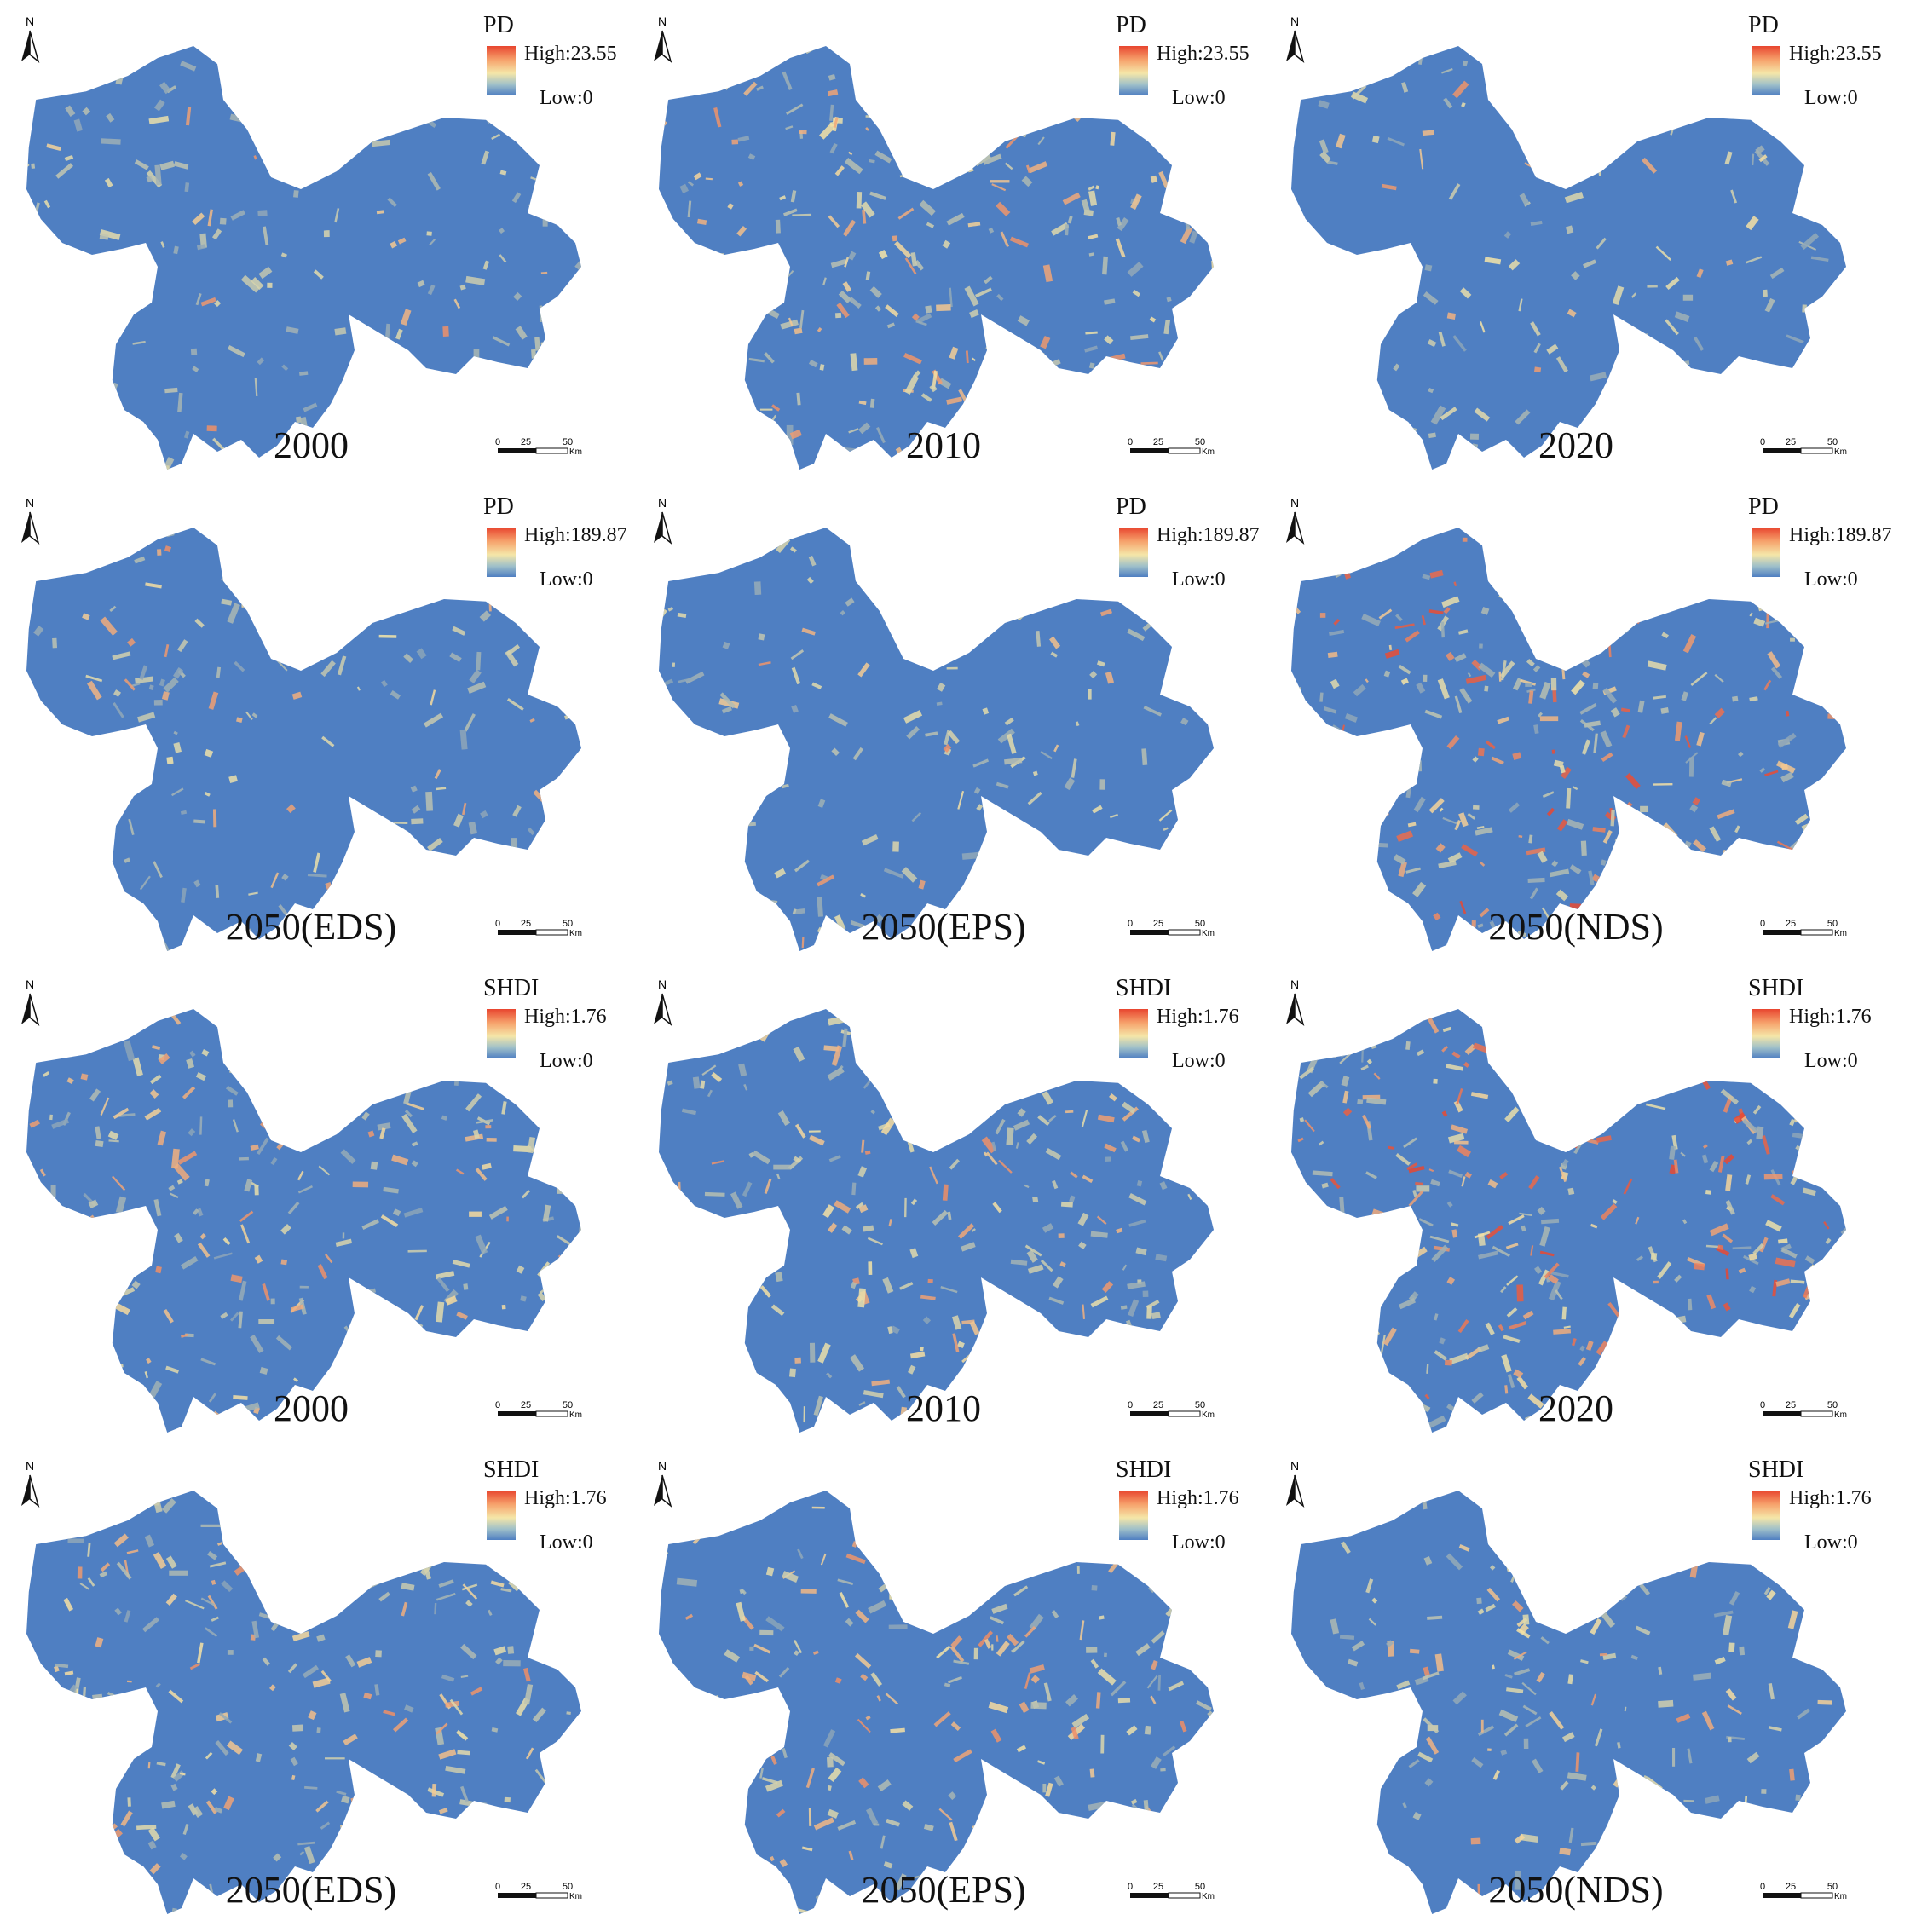  What do you see at coordinates (662, 21) in the screenshot?
I see `north-label: N` at bounding box center [662, 21].